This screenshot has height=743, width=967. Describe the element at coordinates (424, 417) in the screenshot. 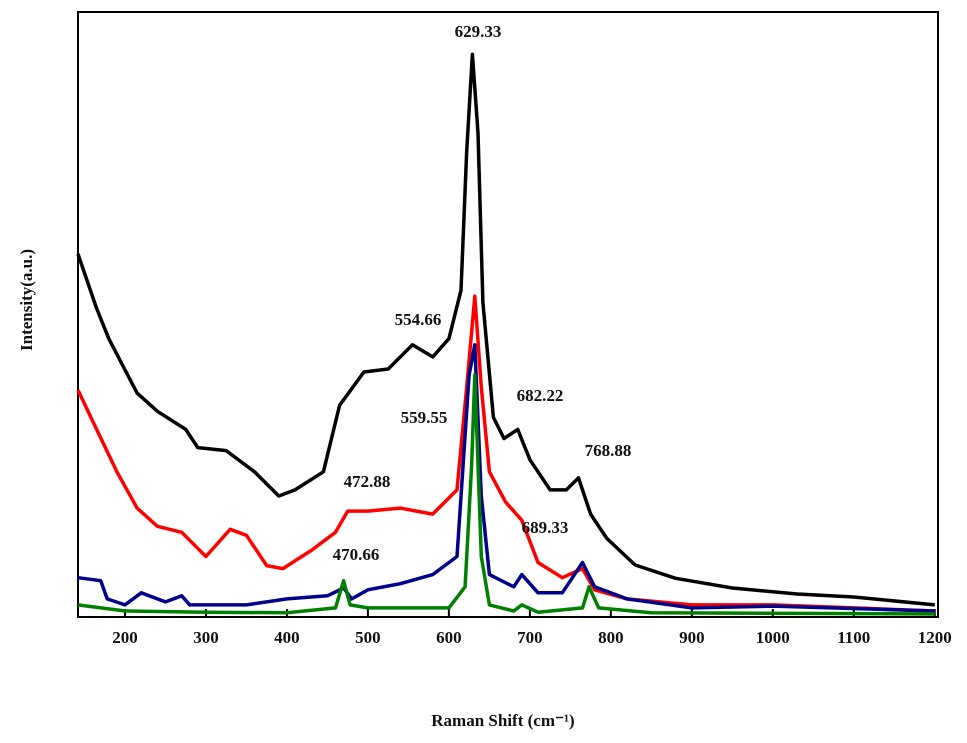

I see `peak-label: 559.55` at that location.